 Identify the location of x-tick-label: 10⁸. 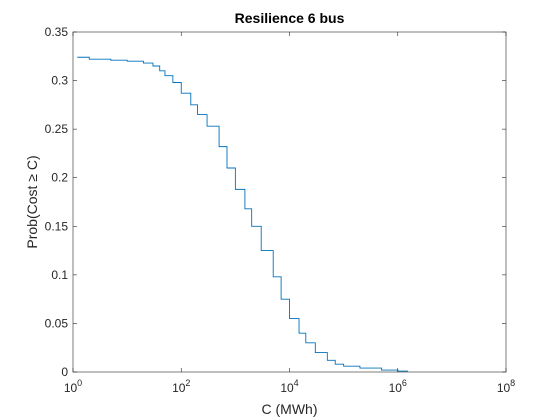
(506, 386).